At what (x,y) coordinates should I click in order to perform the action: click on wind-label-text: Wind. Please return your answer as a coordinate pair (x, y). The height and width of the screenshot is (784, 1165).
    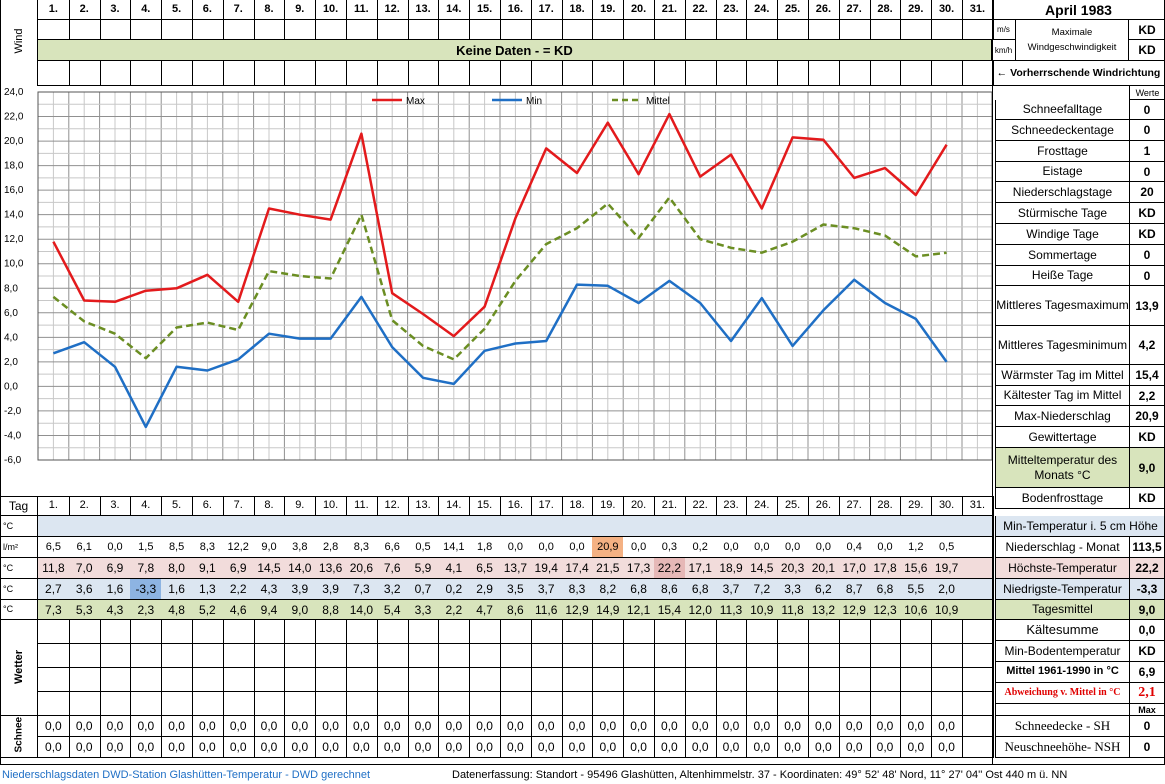
    Looking at the image, I should click on (19, 41).